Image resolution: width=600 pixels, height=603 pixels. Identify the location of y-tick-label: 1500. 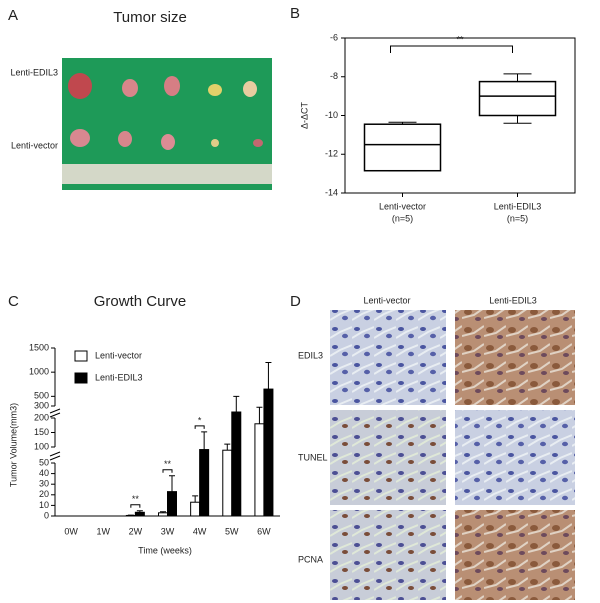
(39, 347).